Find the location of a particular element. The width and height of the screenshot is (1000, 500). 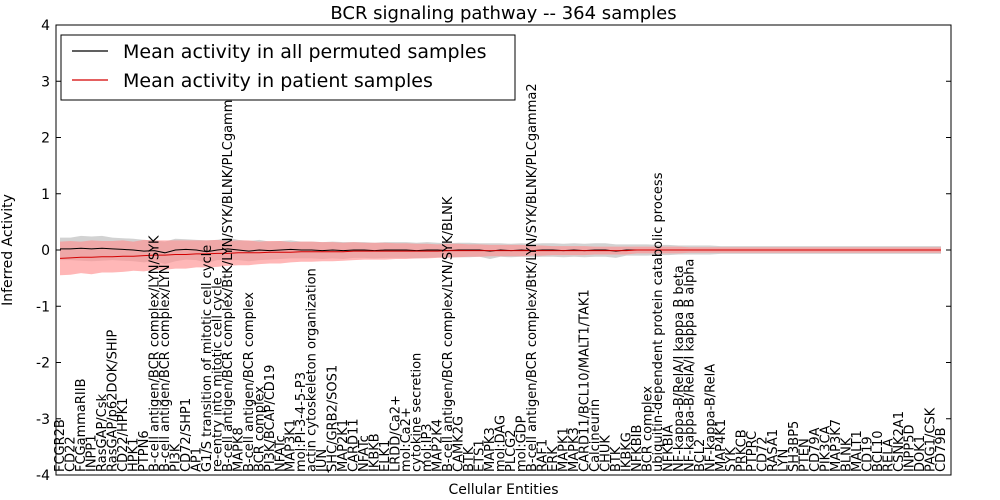

series-lines is located at coordinates (500, 253).